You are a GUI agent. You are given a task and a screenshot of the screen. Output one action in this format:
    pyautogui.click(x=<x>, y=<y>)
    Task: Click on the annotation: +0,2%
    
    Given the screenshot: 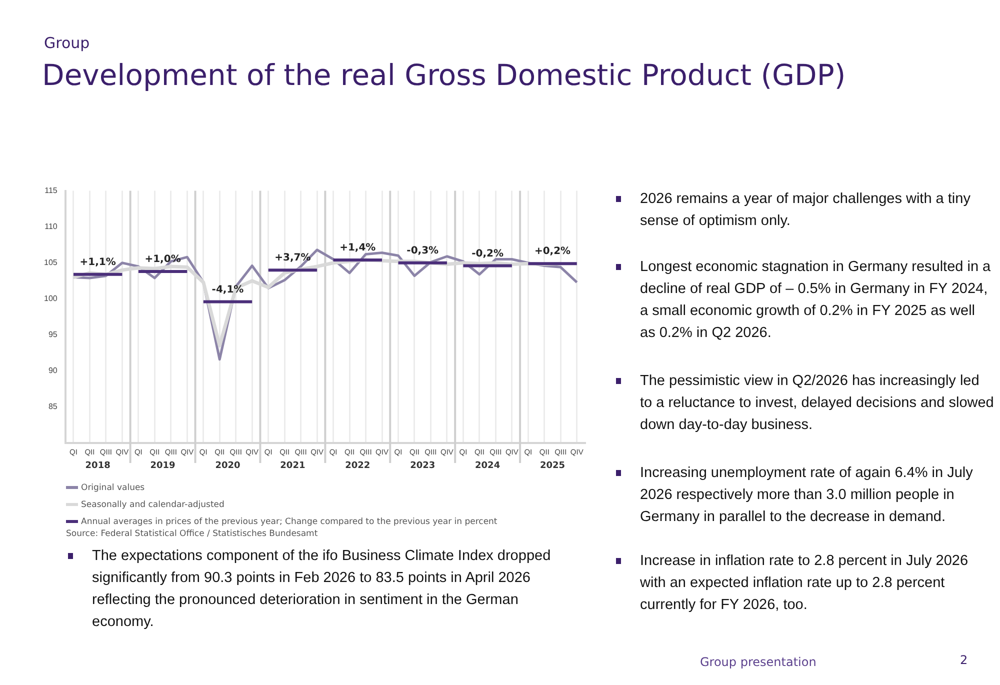 What is the action you would take?
    pyautogui.click(x=552, y=252)
    